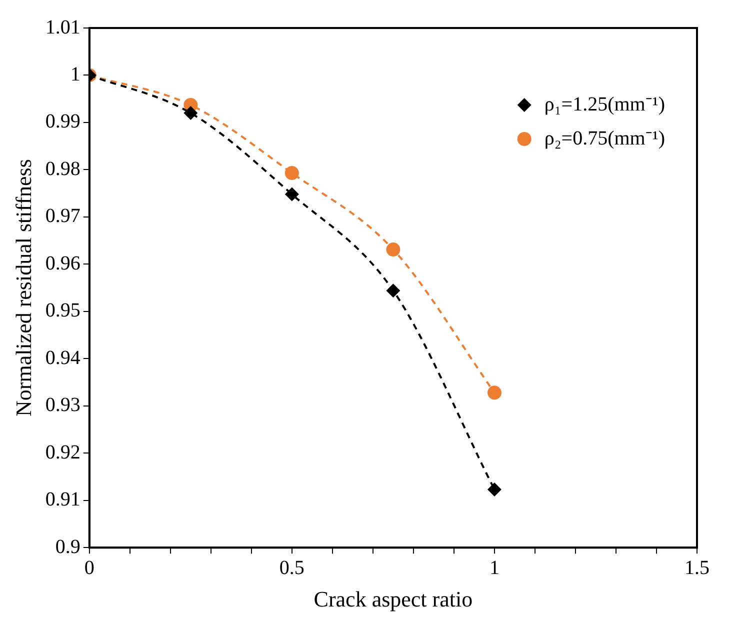 The image size is (745, 626). I want to click on x-axis-title: Crack aspect ratio, so click(393, 599).